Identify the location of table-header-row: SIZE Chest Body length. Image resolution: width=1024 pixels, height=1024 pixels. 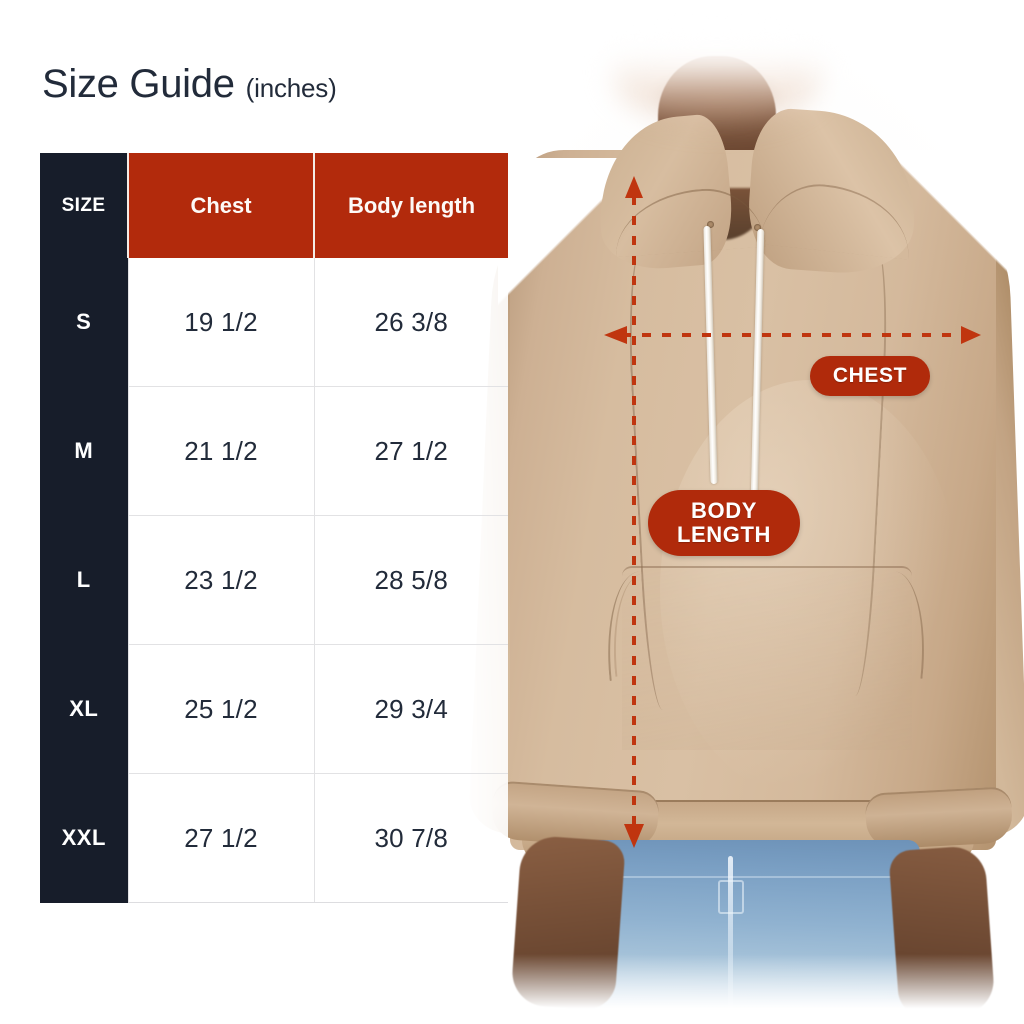
(274, 205).